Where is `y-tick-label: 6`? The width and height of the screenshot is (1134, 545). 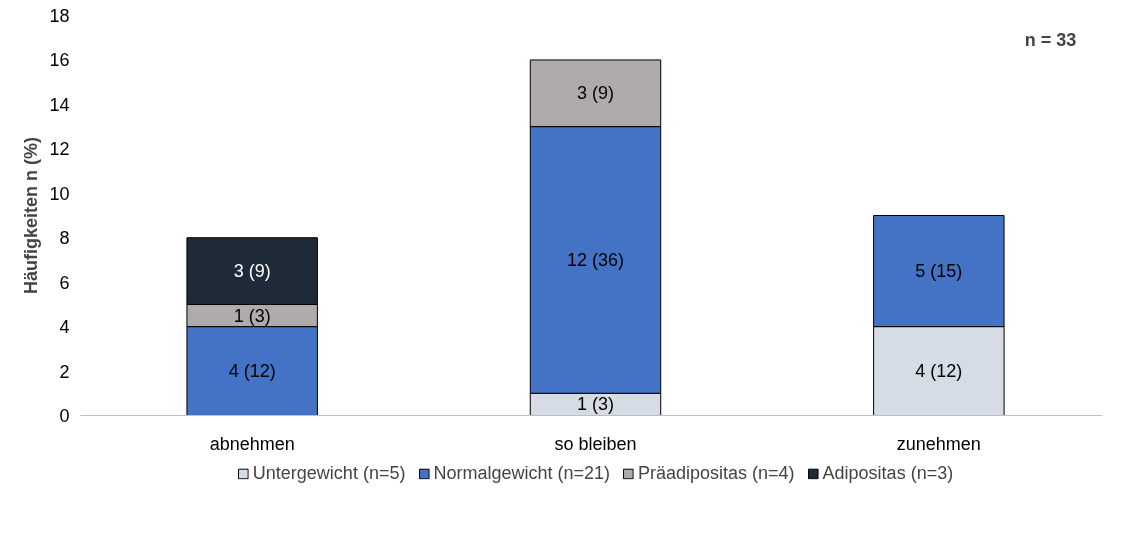 y-tick-label: 6 is located at coordinates (64, 282).